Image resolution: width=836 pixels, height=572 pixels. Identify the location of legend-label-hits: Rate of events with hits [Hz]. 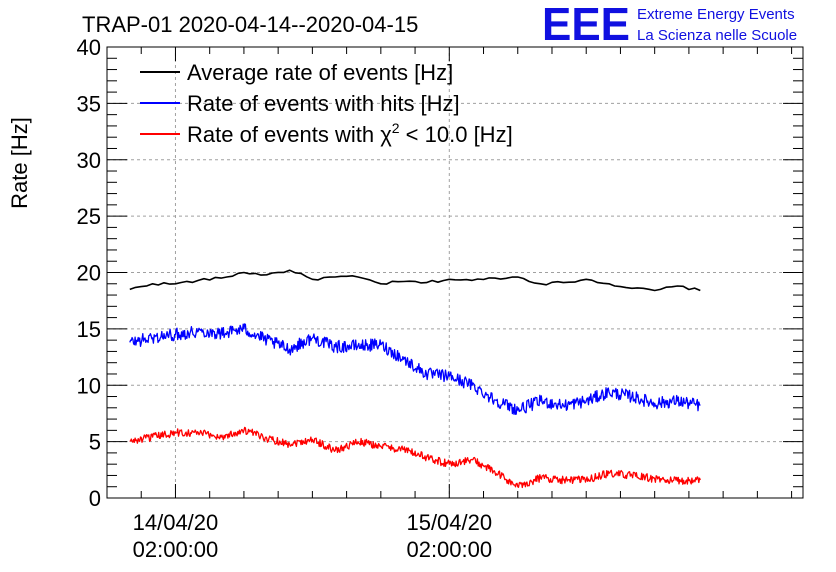
(323, 103).